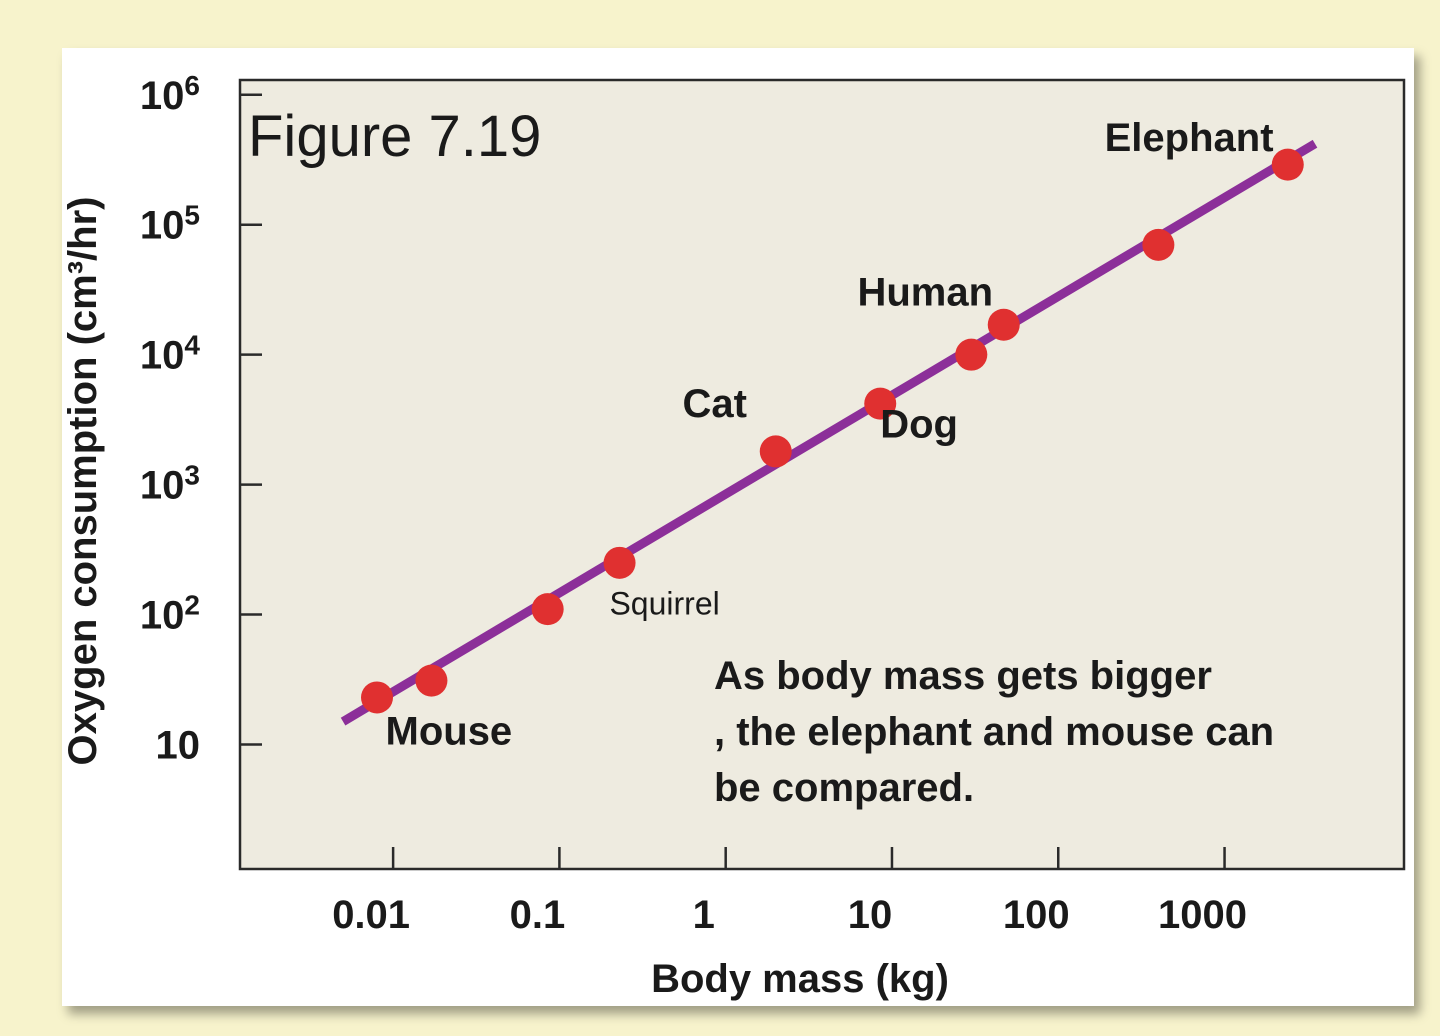 The width and height of the screenshot is (1440, 1036). I want to click on x-tick-label: 1, so click(704, 915).